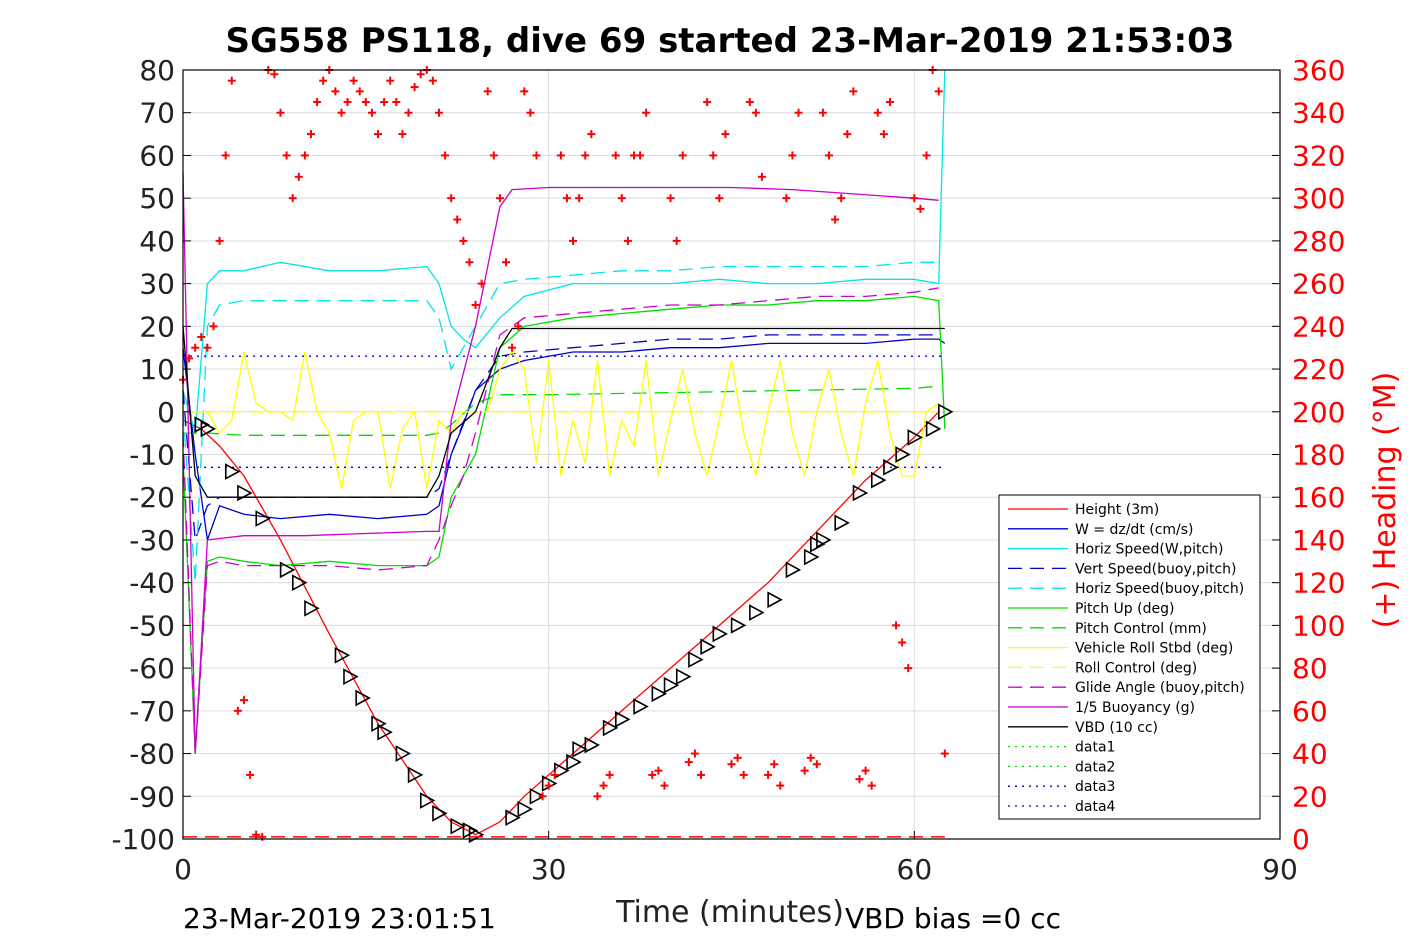 The height and width of the screenshot is (945, 1417). What do you see at coordinates (157, 70) in the screenshot?
I see `left-tick-label-0: 80` at bounding box center [157, 70].